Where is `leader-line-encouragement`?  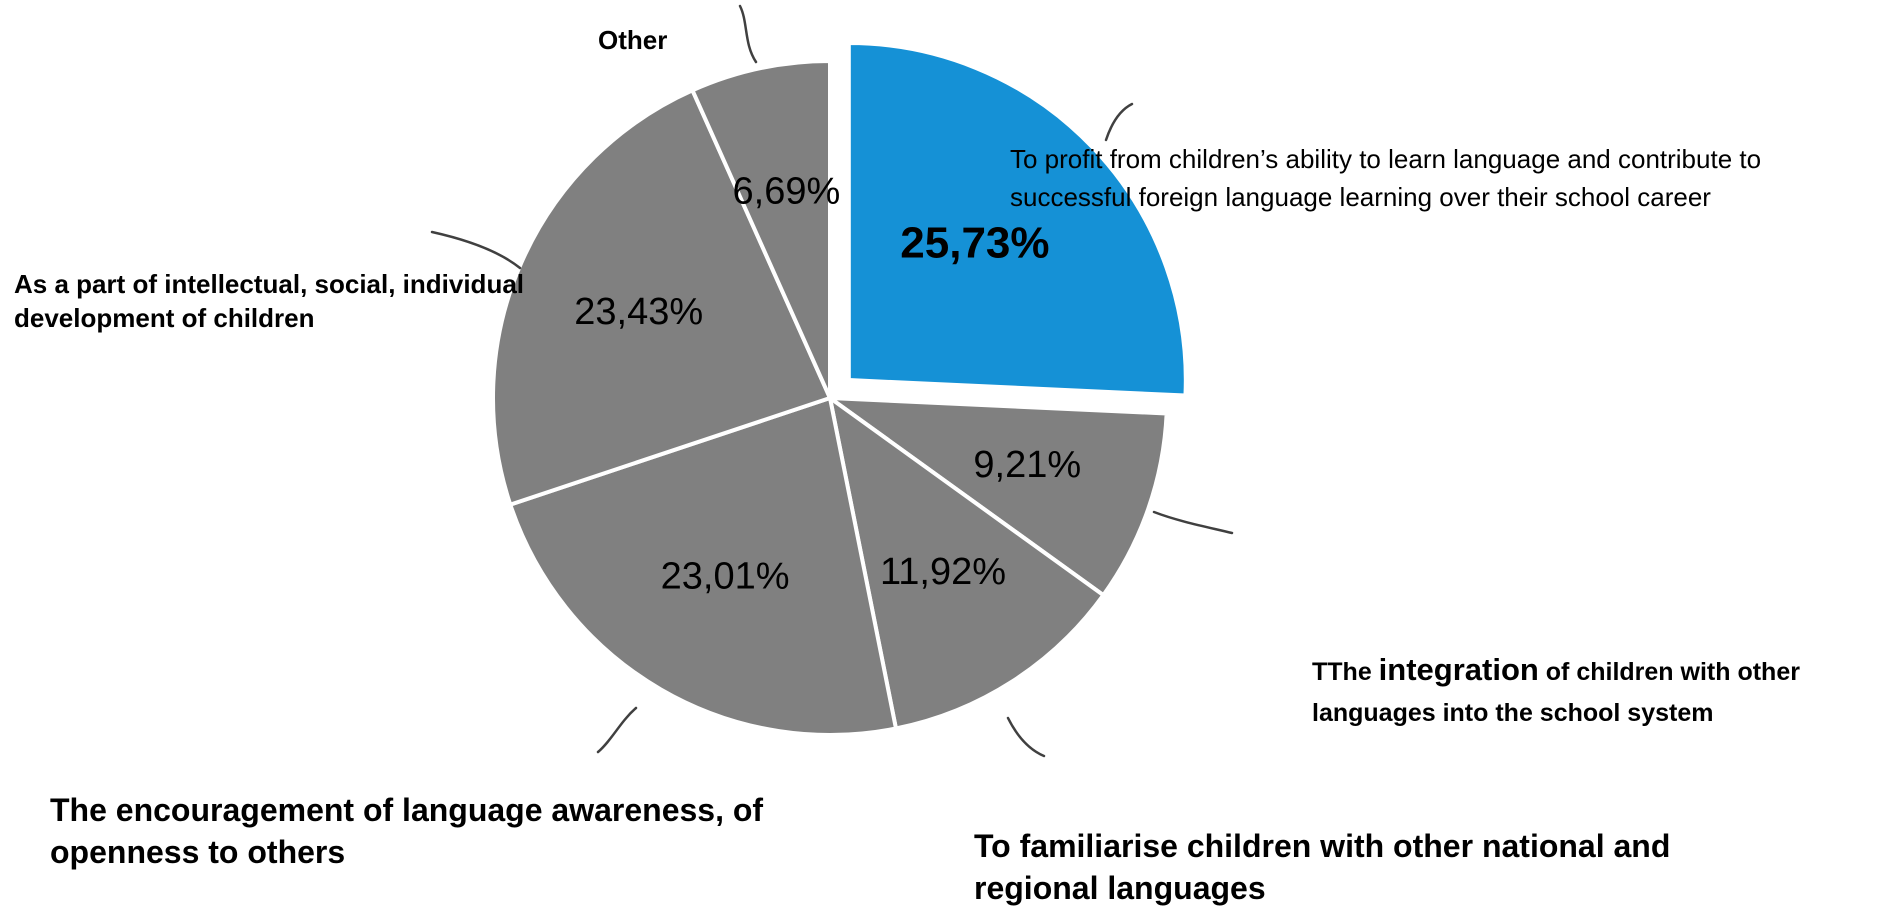
leader-line-encouragement is located at coordinates (617, 730).